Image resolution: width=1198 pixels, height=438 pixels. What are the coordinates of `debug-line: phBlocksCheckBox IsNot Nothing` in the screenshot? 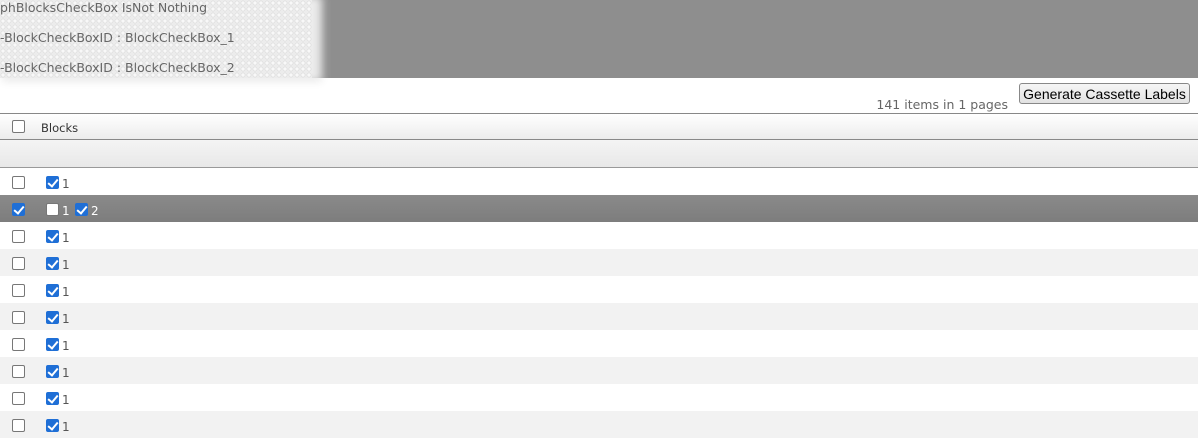 It's located at (104, 7).